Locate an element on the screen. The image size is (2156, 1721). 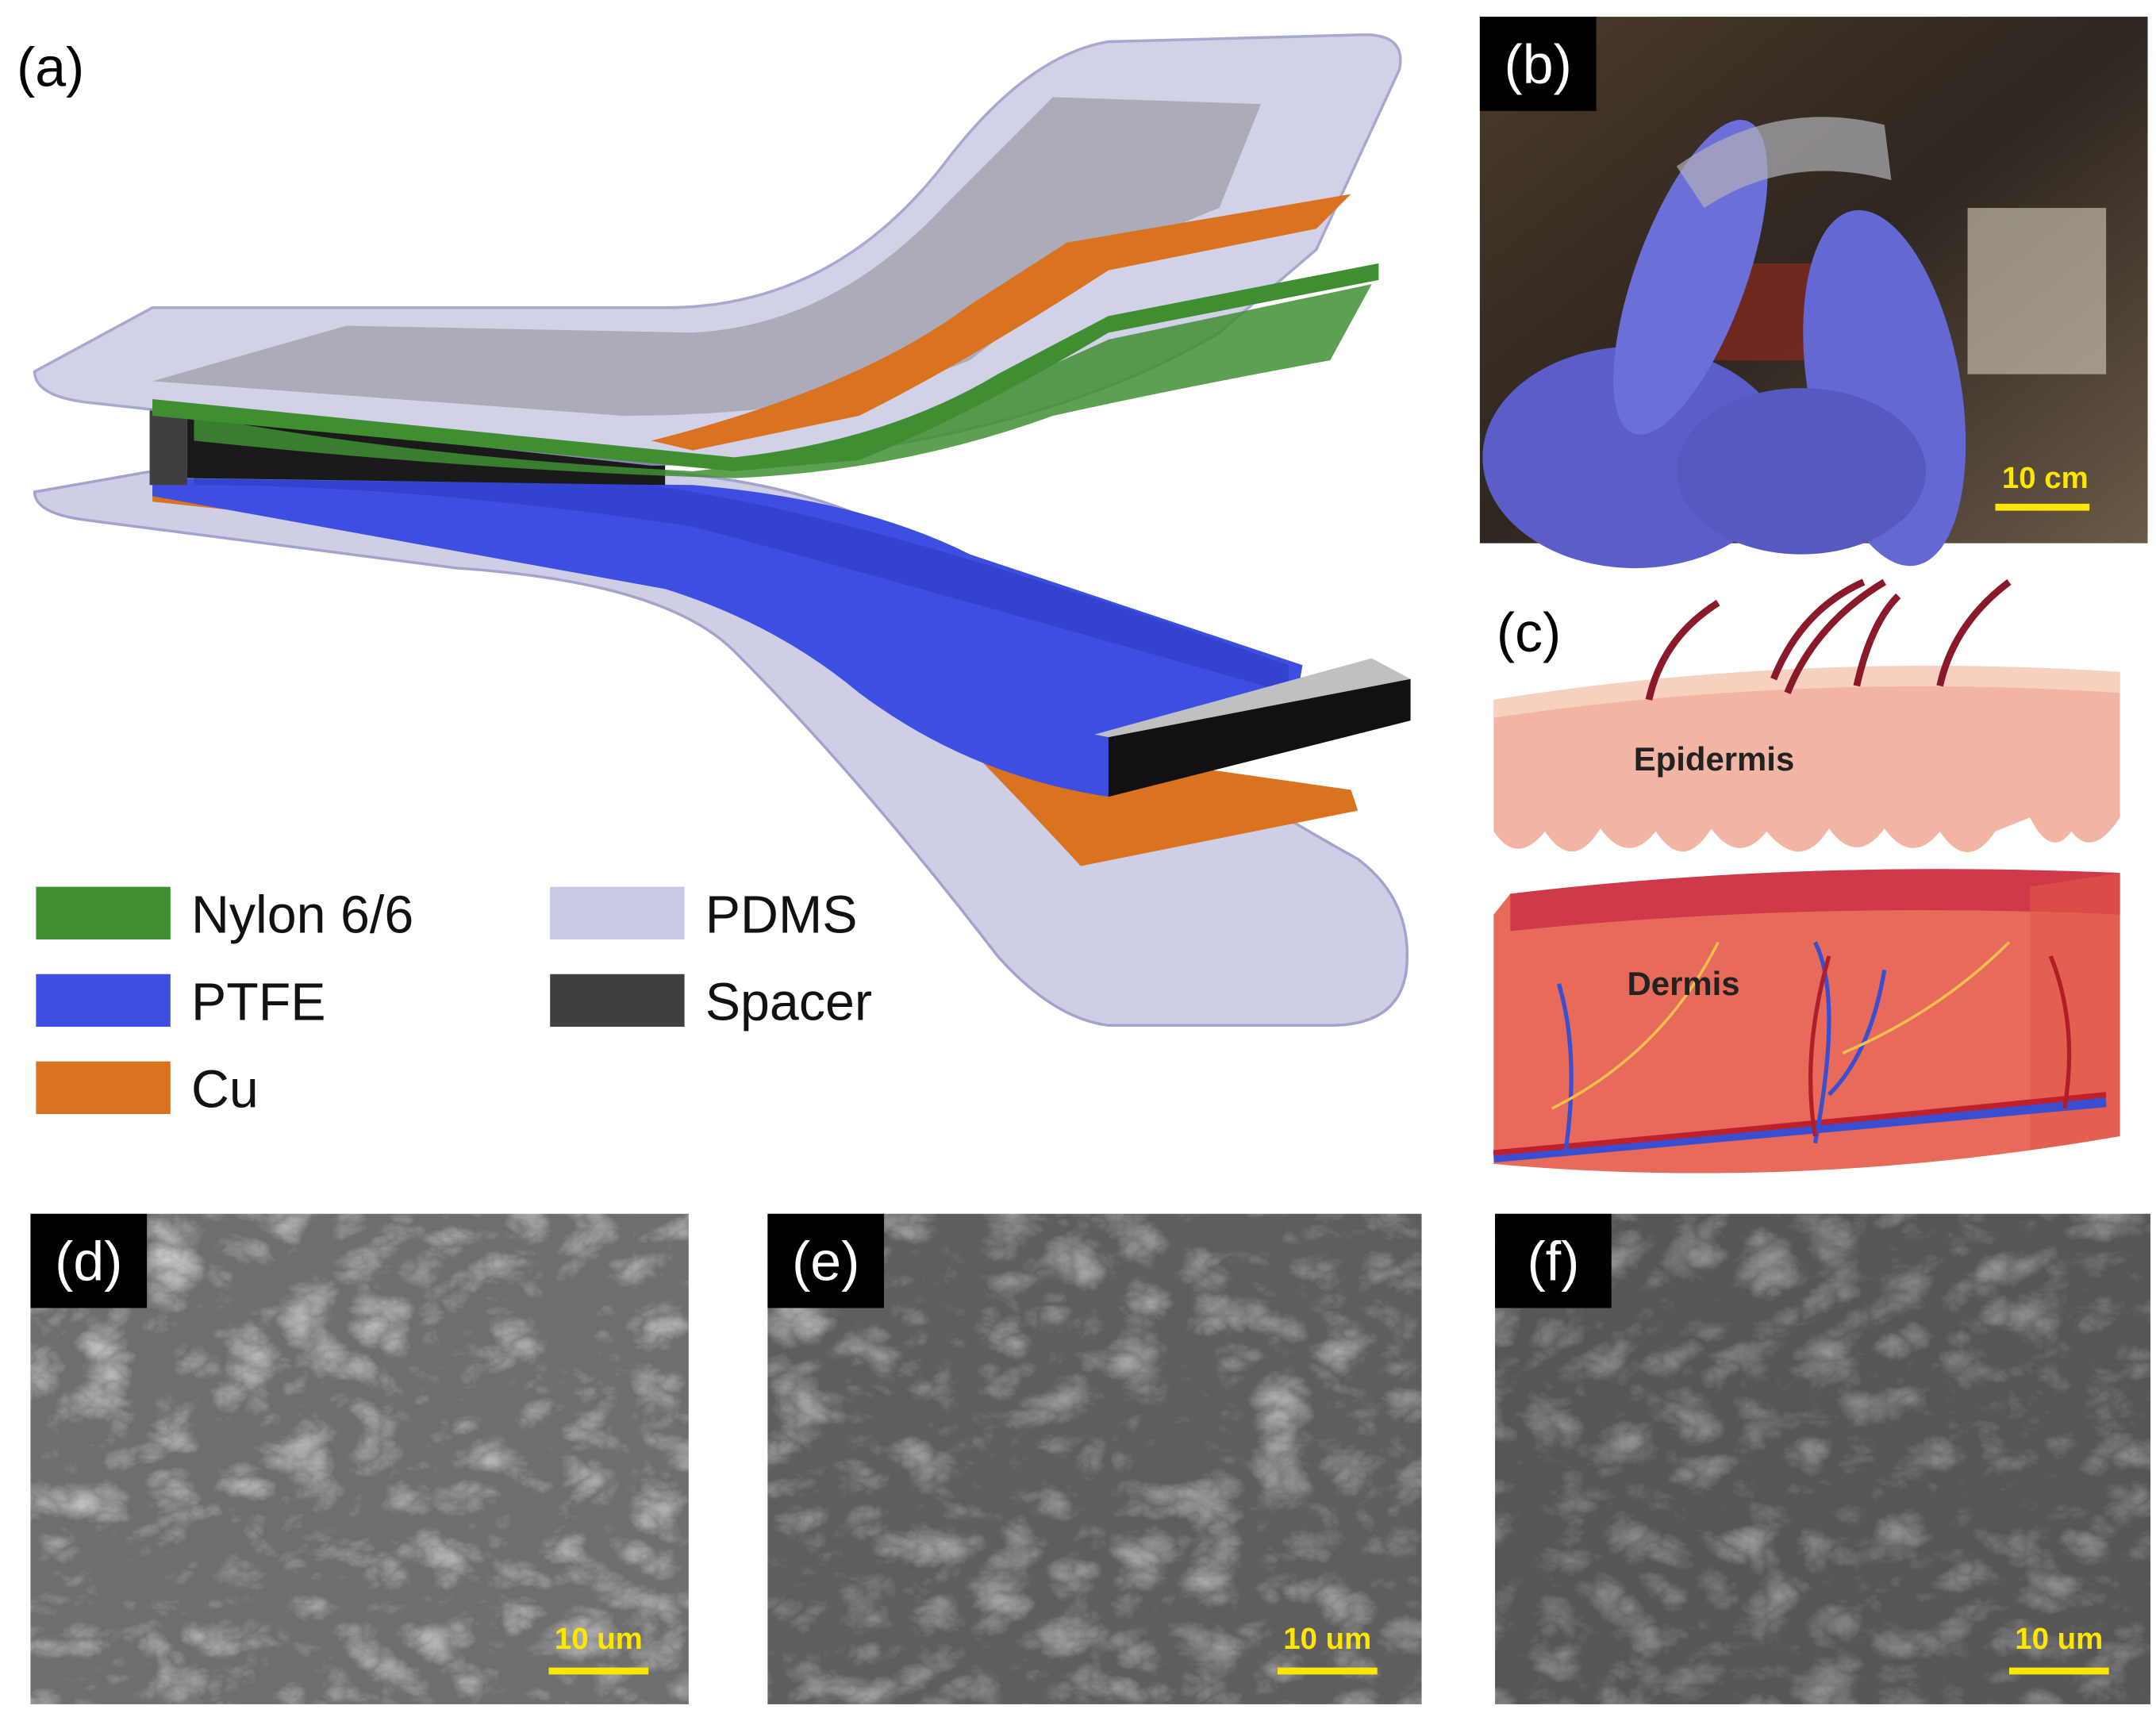
layer-label: Dermis is located at coordinates (1684, 983).